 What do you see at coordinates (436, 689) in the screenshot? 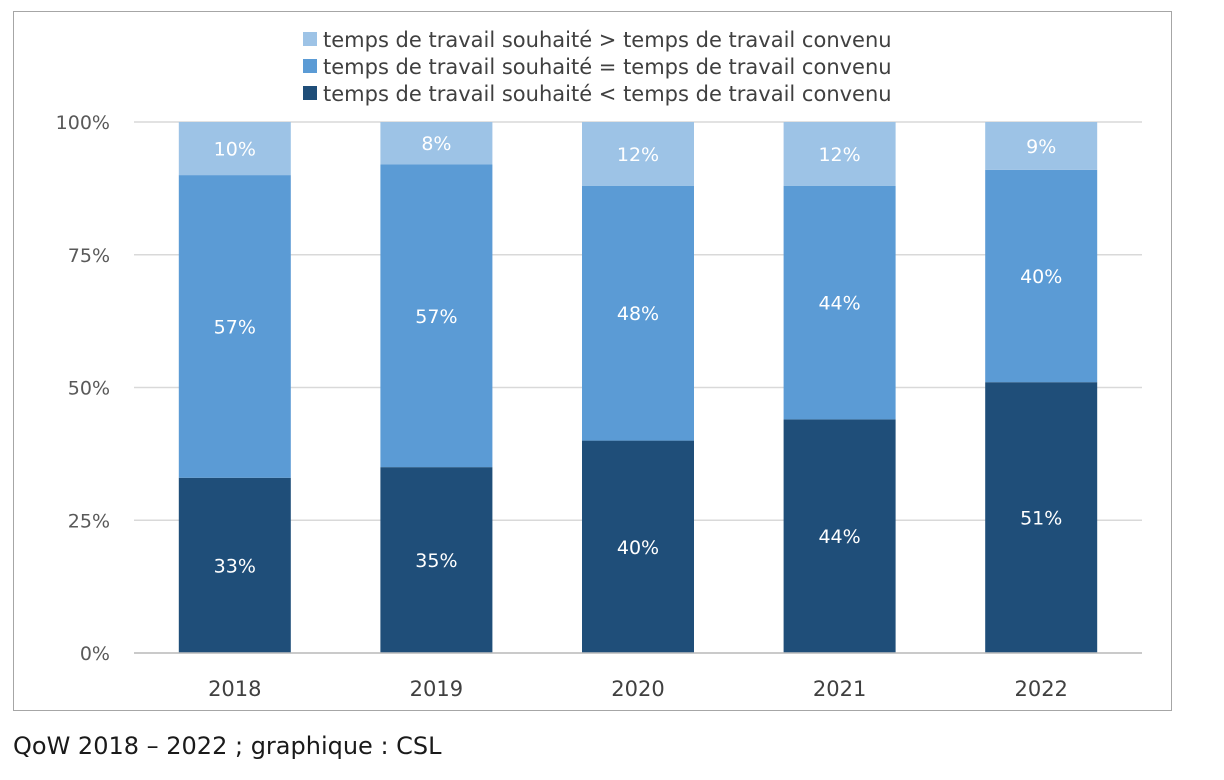
I see `x-tick-label: 2019` at bounding box center [436, 689].